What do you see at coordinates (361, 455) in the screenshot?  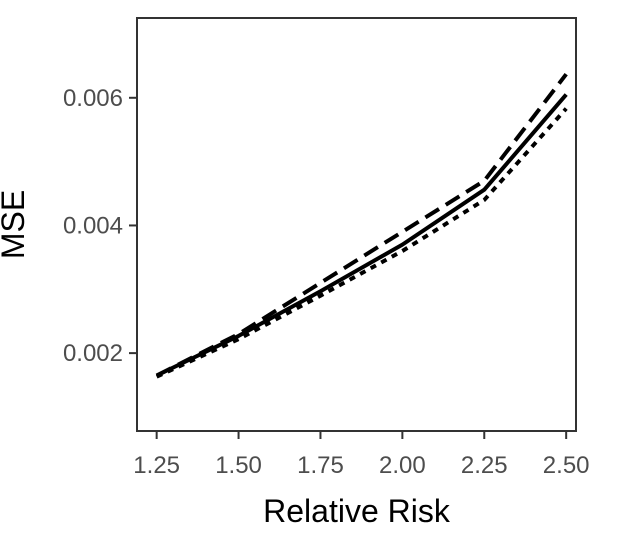 I see `x-axis: 1.25 1.50 1.75 2.00 2.25 2.50` at bounding box center [361, 455].